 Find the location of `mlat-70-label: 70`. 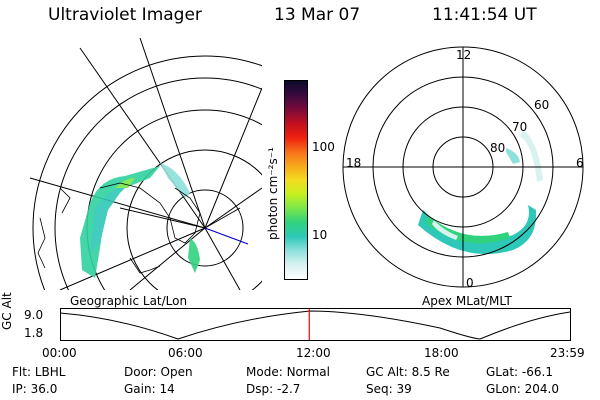

mlat-70-label: 70 is located at coordinates (520, 127).